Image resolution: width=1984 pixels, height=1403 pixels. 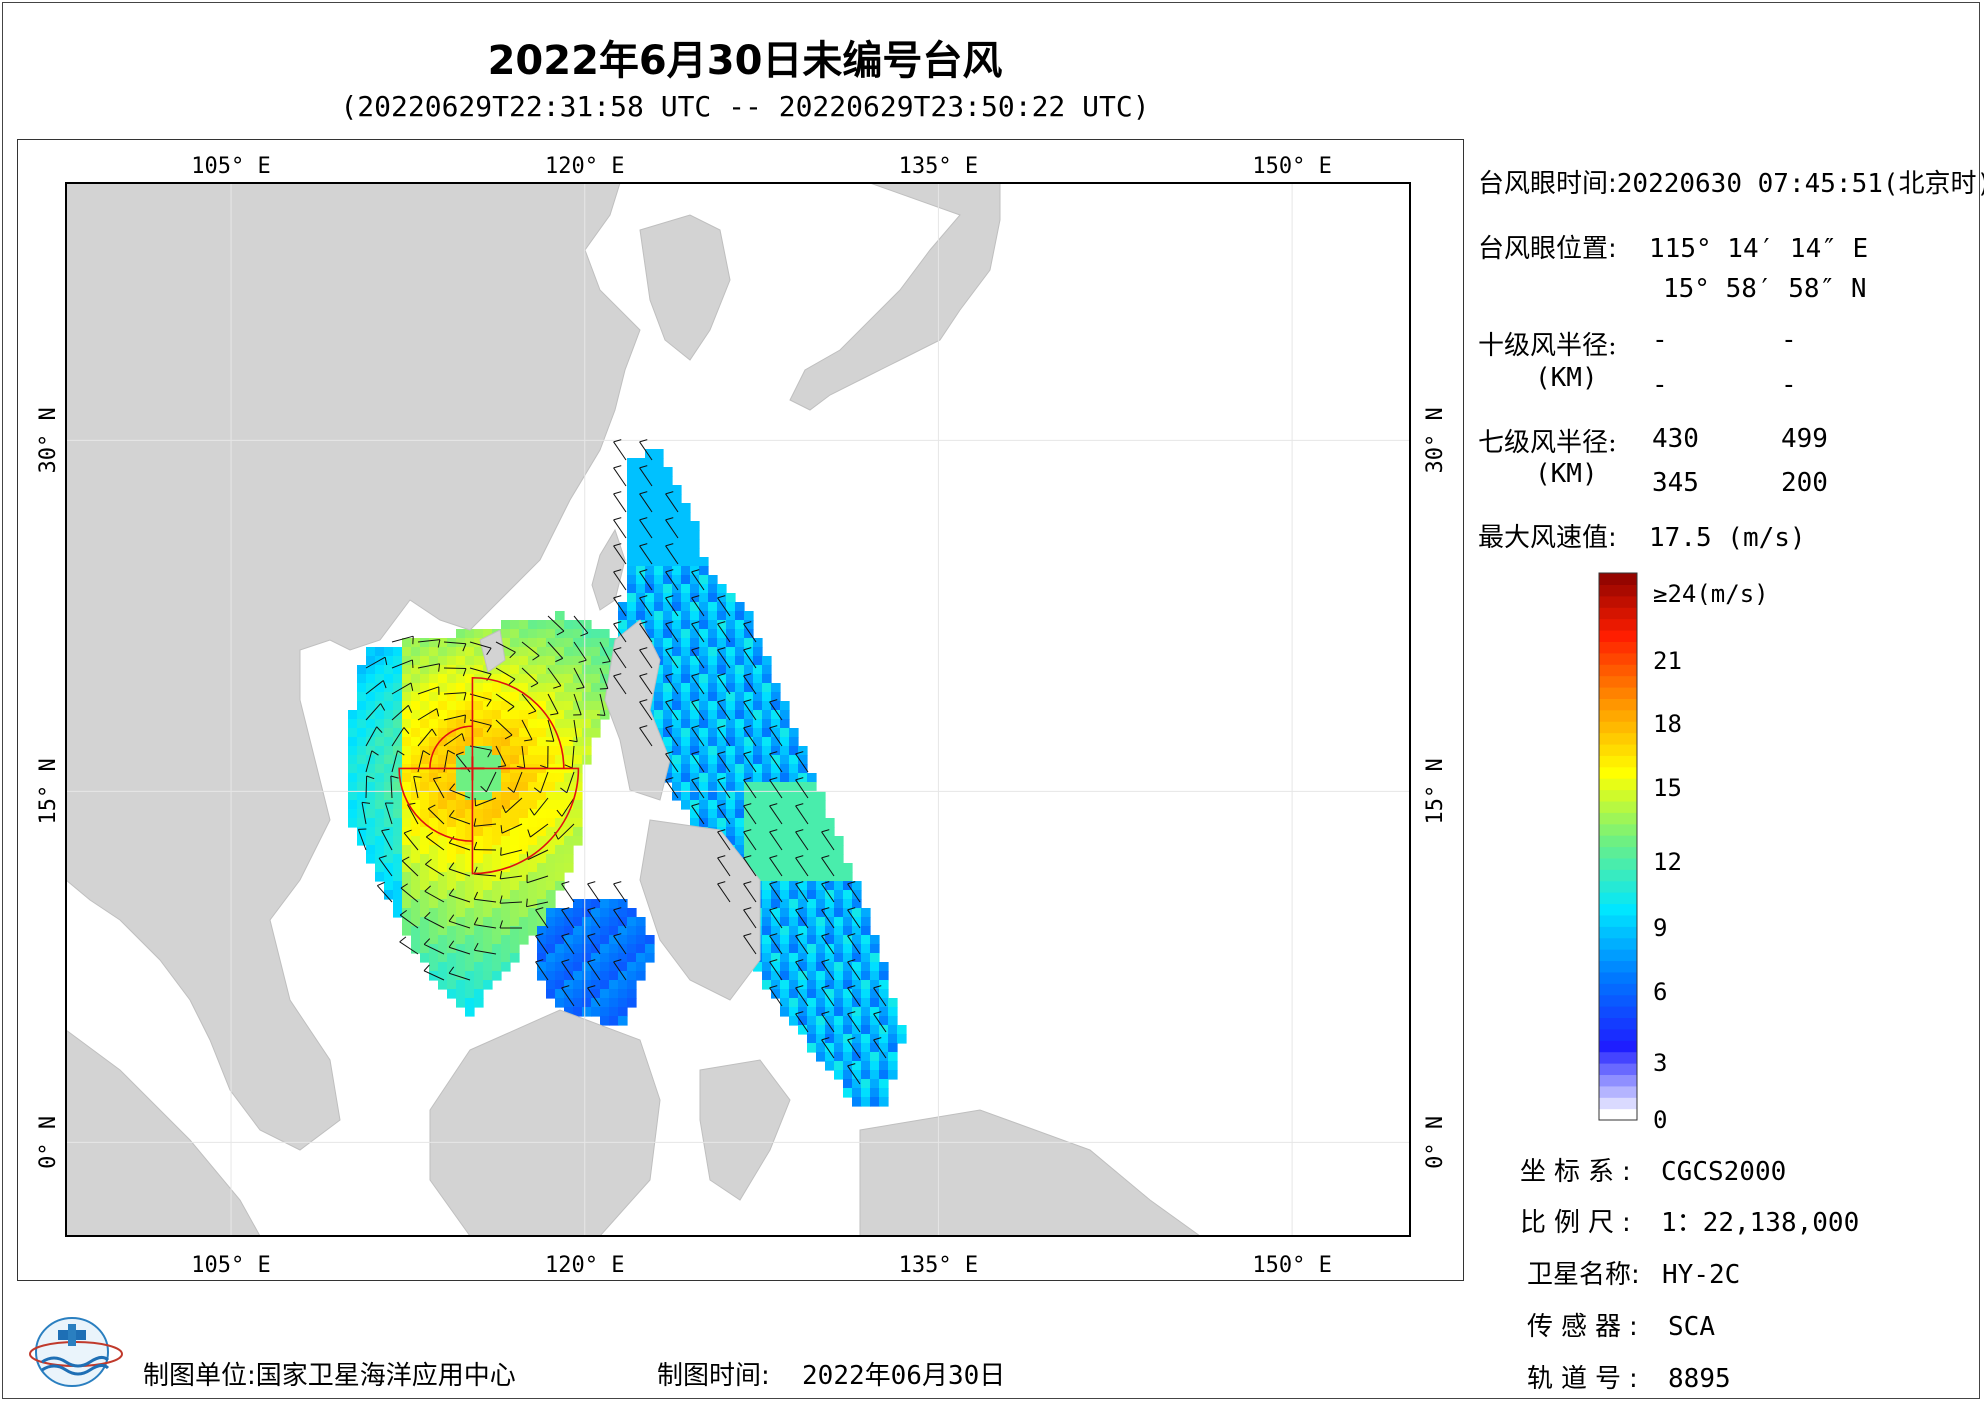 I want to click on max-wind-value: 17.5 (m/s), so click(x=1727, y=538).